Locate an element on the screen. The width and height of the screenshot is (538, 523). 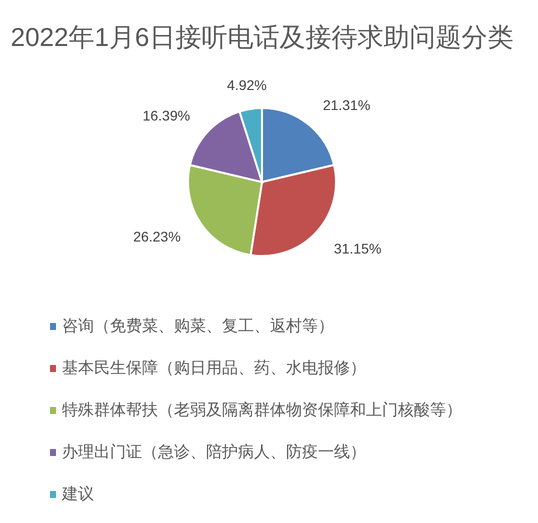
chart-title: 2022年1月6日接听电话及接待求助问题分类 is located at coordinates (262, 37).